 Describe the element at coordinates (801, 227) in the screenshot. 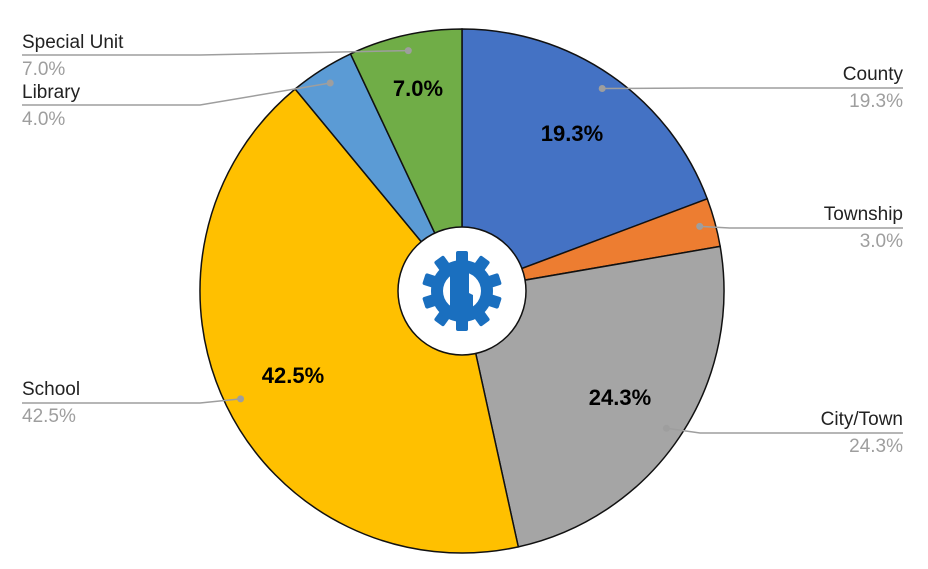

I see `leader-line-township` at that location.